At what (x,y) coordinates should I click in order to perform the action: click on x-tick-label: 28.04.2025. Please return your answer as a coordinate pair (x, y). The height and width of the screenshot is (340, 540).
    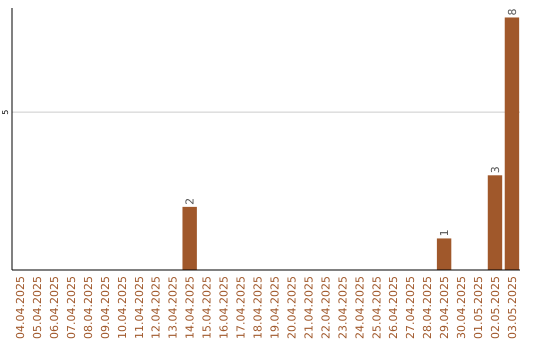
    Looking at the image, I should click on (427, 307).